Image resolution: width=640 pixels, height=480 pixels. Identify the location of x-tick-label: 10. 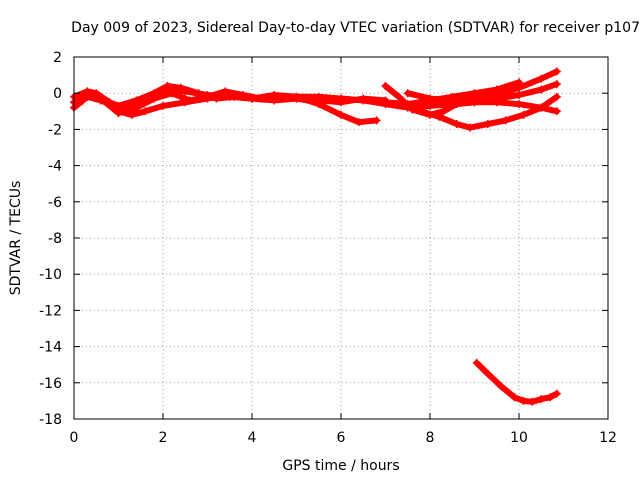
(519, 438).